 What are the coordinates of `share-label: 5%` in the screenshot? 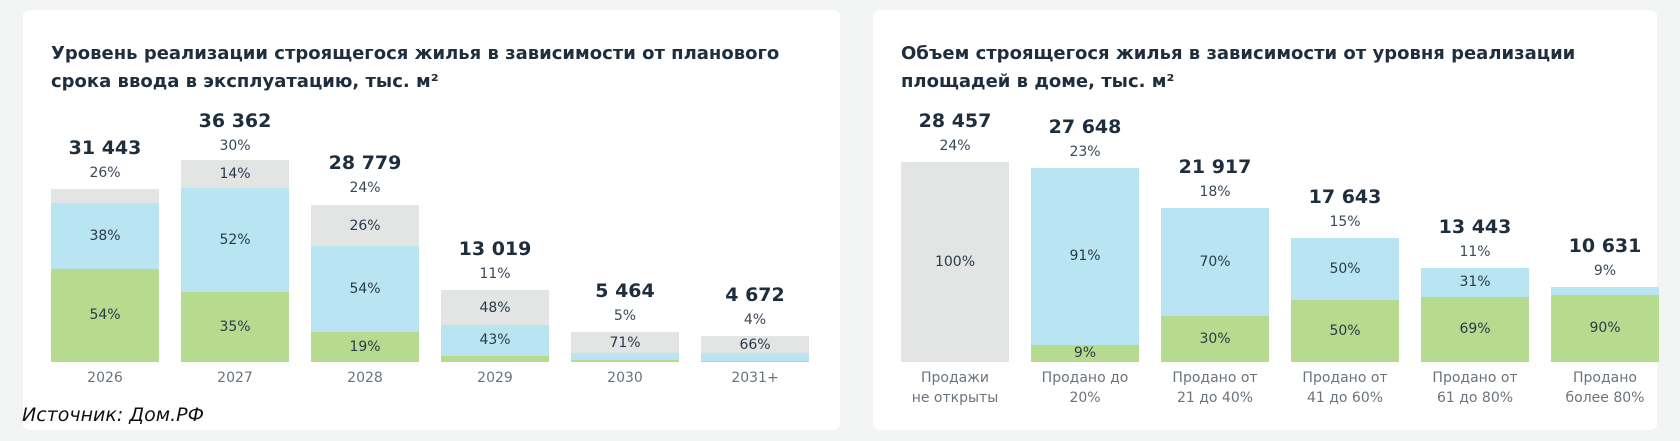 It's located at (625, 315).